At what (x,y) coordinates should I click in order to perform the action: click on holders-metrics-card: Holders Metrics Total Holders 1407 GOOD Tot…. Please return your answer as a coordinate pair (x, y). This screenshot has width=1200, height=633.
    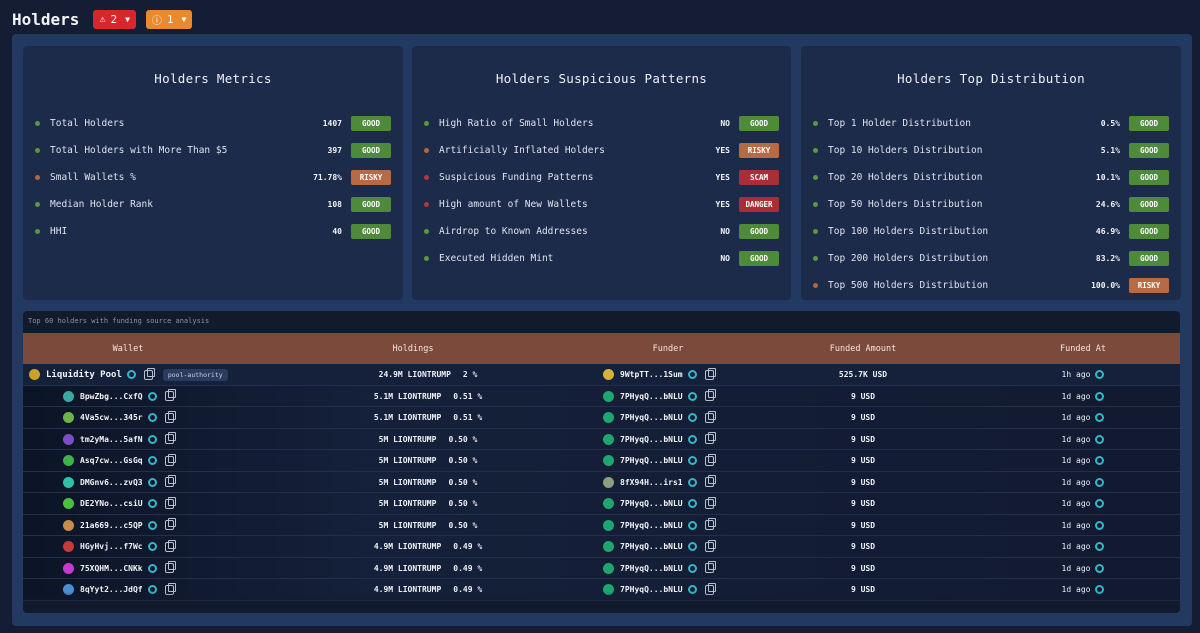
    Looking at the image, I should click on (213, 173).